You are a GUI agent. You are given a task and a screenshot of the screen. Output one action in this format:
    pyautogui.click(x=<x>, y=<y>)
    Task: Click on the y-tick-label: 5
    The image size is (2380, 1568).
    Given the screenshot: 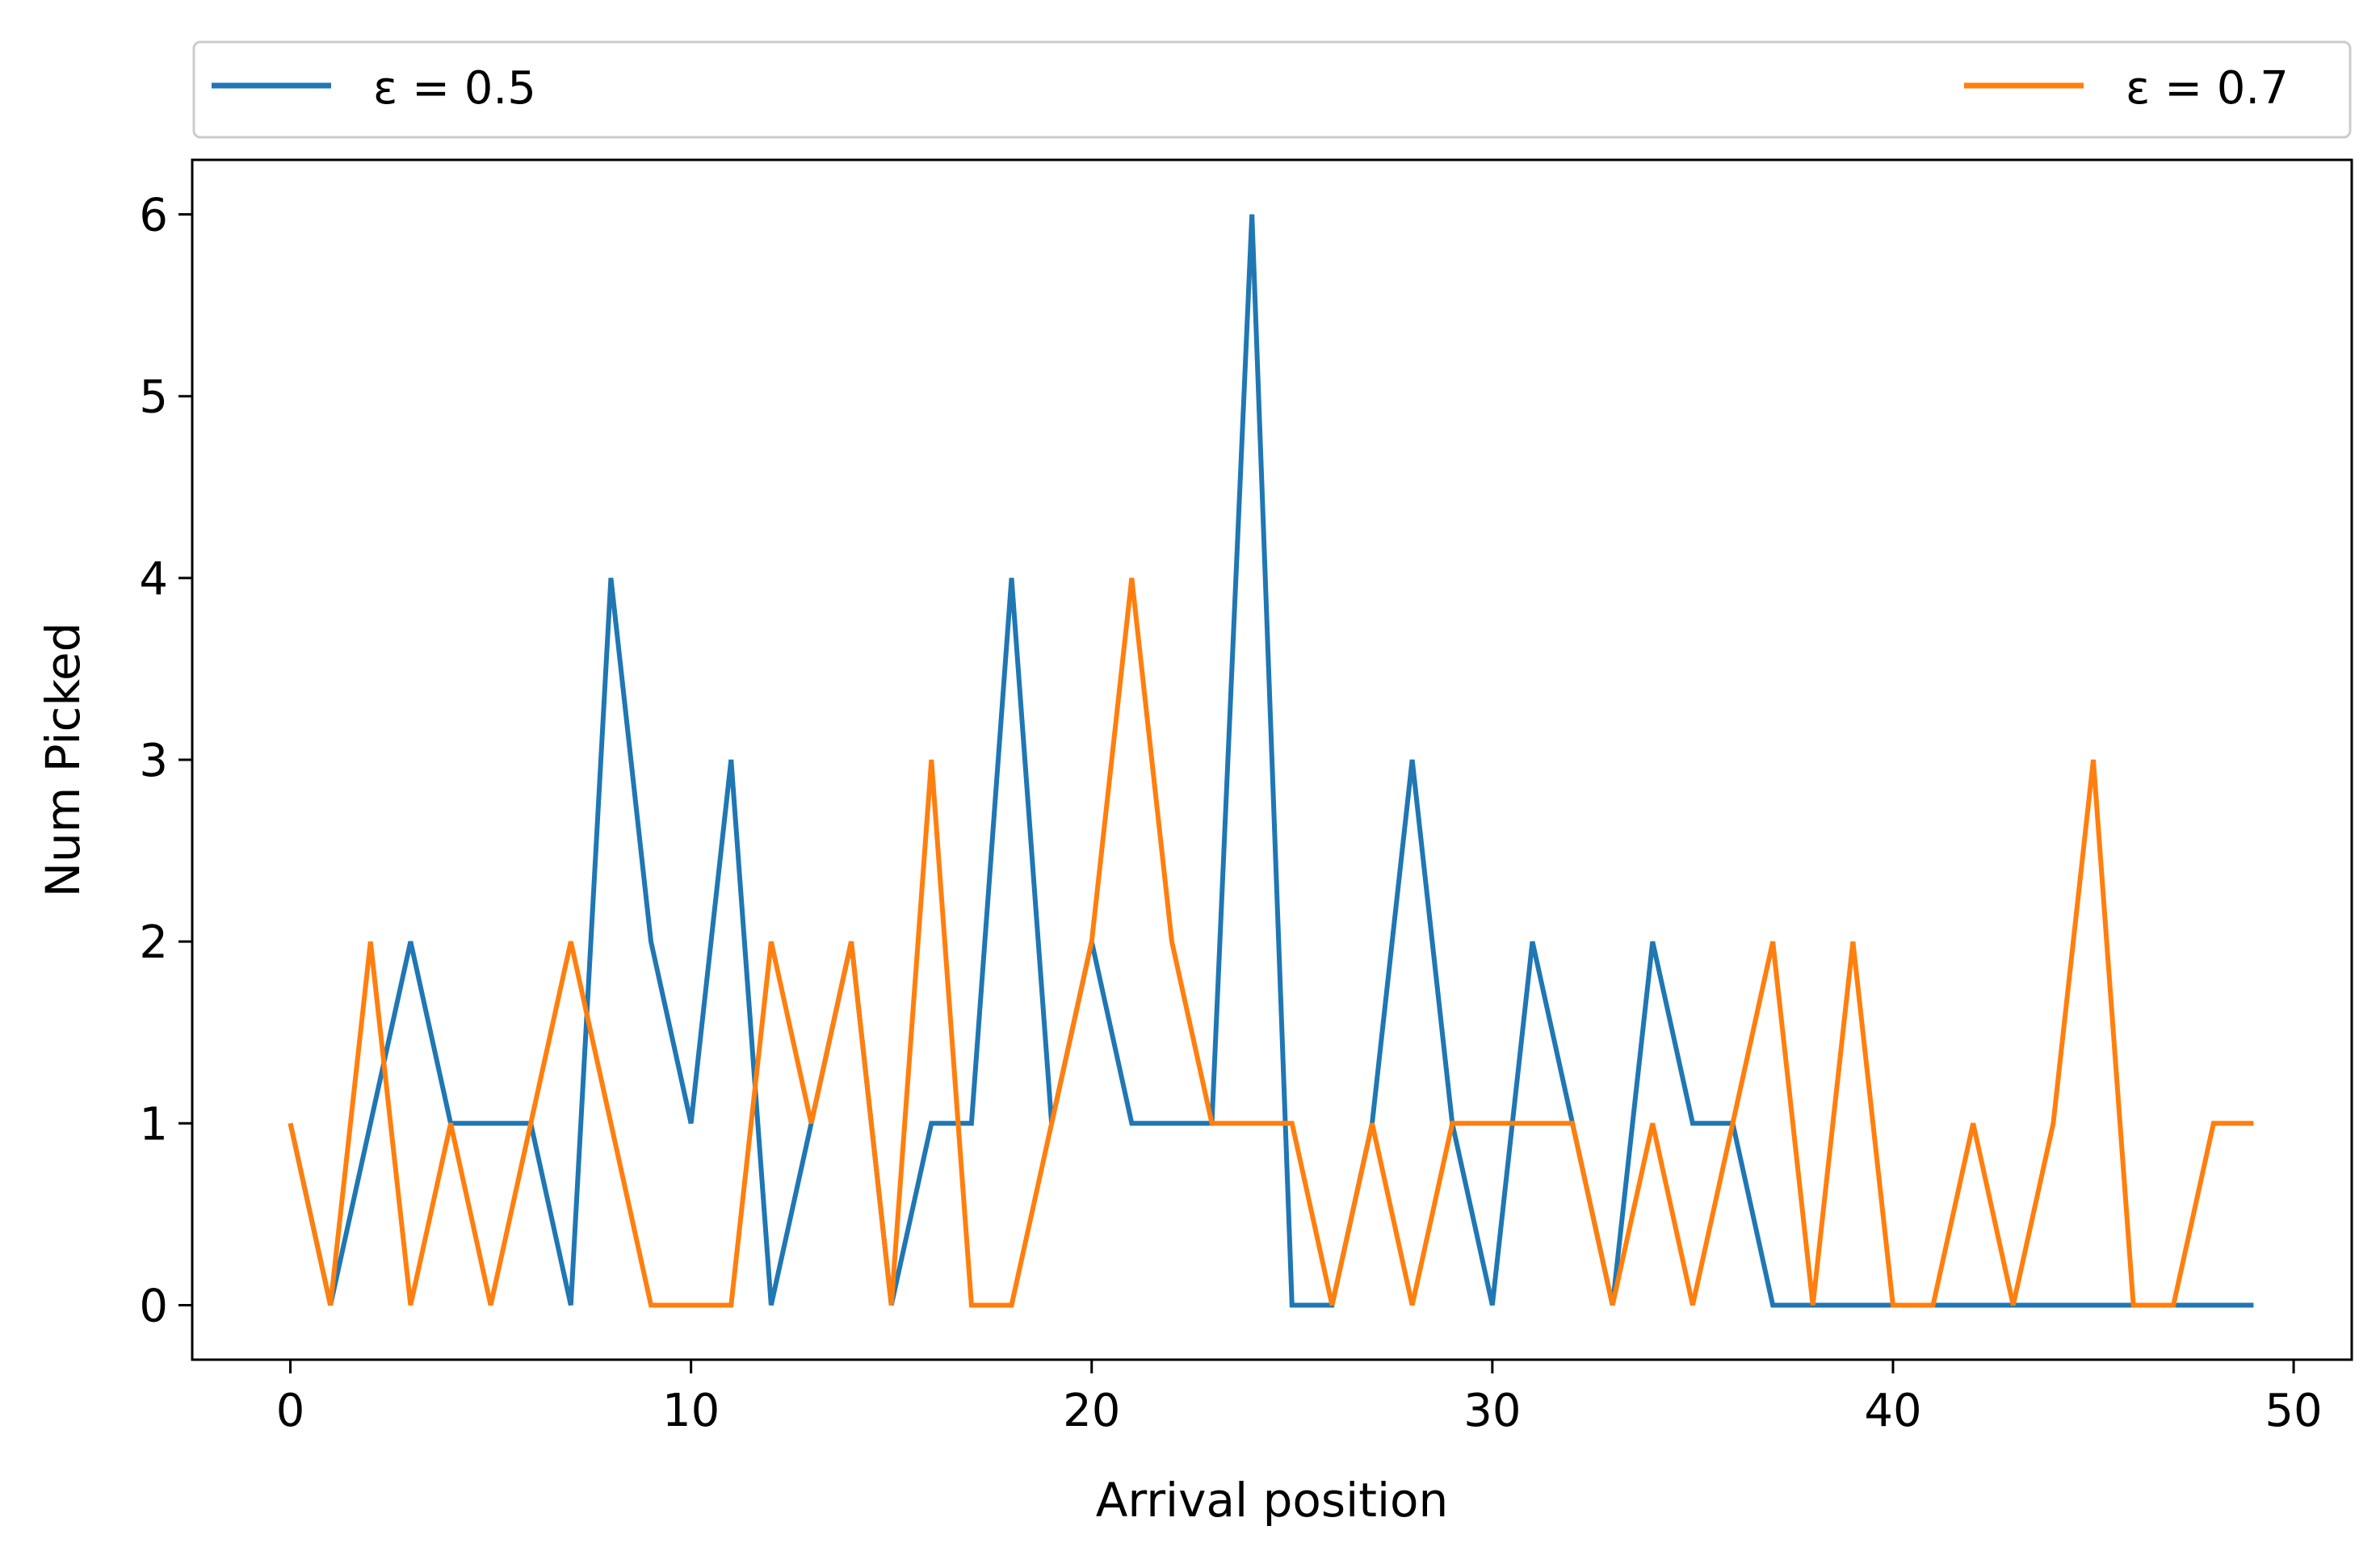 What is the action you would take?
    pyautogui.click(x=153, y=397)
    